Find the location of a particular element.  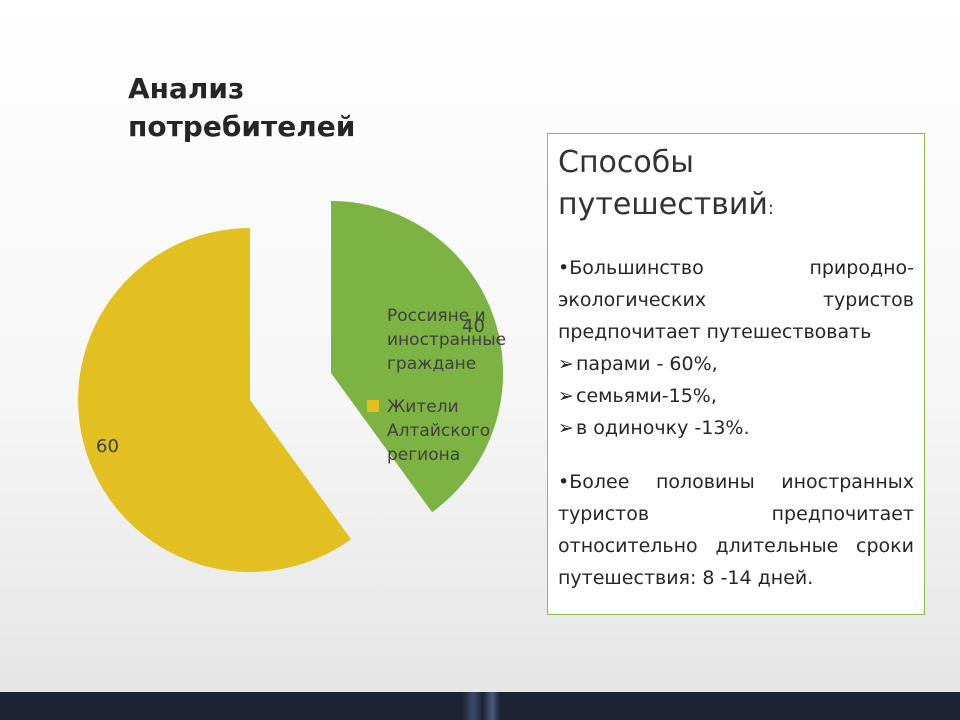

legend-label-russians-foreigners: Россияне и иностранные граждане is located at coordinates (446, 340).